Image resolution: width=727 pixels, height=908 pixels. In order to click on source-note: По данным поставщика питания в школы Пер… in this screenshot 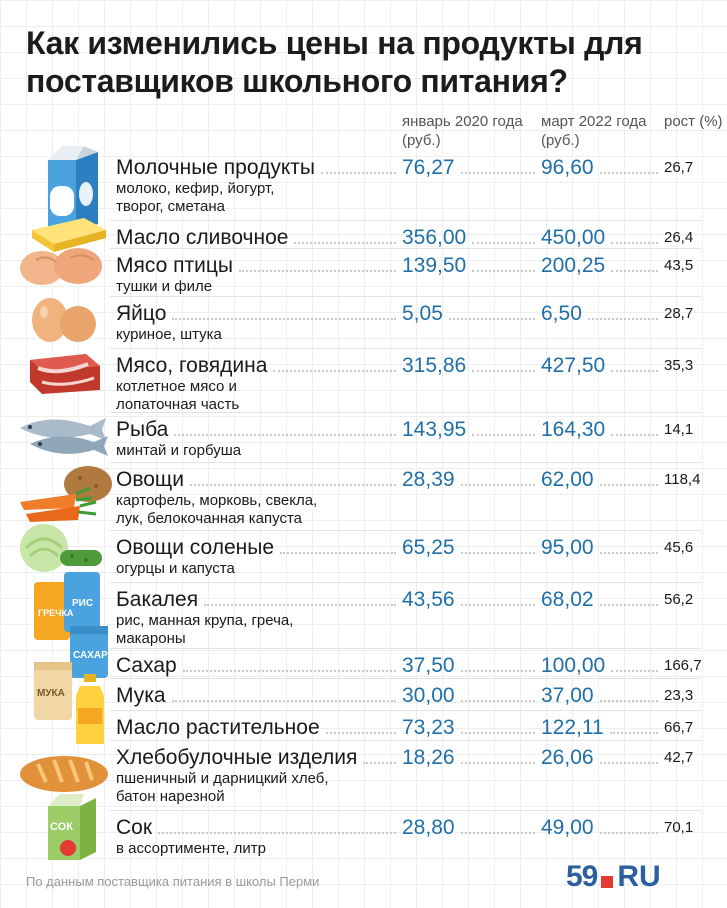, I will do `click(173, 881)`.